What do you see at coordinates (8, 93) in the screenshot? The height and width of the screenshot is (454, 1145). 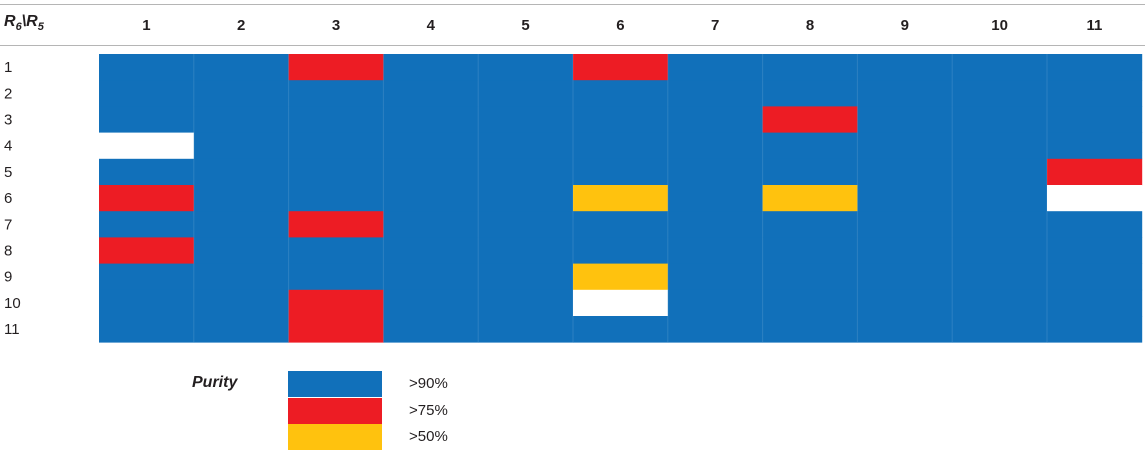 I see `row-header: 2` at bounding box center [8, 93].